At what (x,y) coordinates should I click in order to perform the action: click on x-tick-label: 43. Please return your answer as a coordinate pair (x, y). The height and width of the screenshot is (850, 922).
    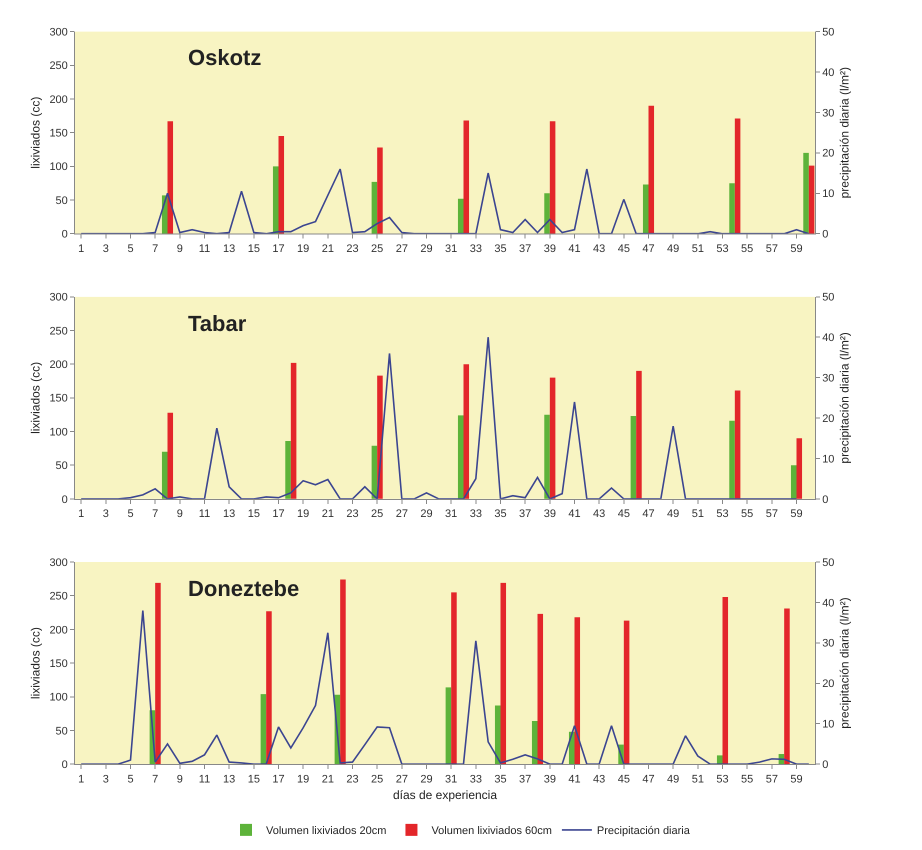
    Looking at the image, I should click on (599, 514).